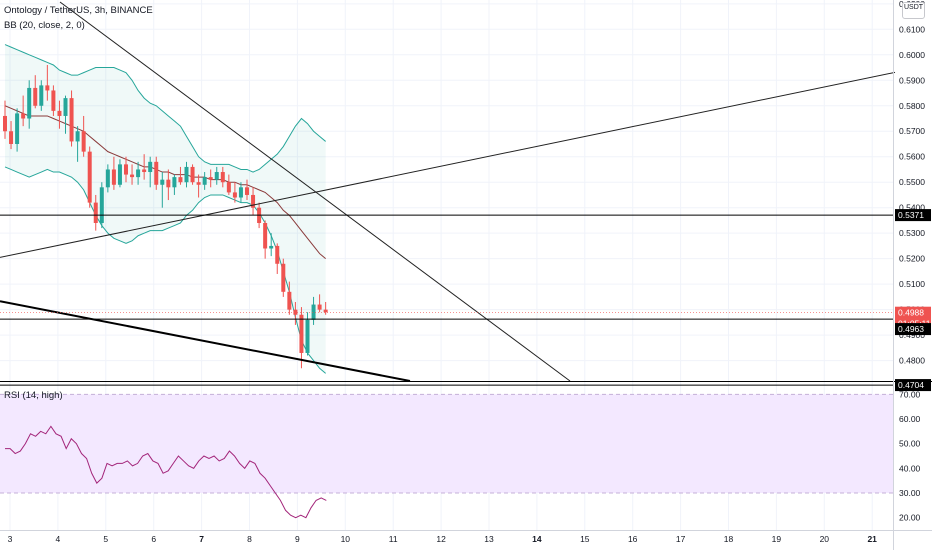  Describe the element at coordinates (912, 80) in the screenshot. I see `price-tick-label: 0.5900` at that location.